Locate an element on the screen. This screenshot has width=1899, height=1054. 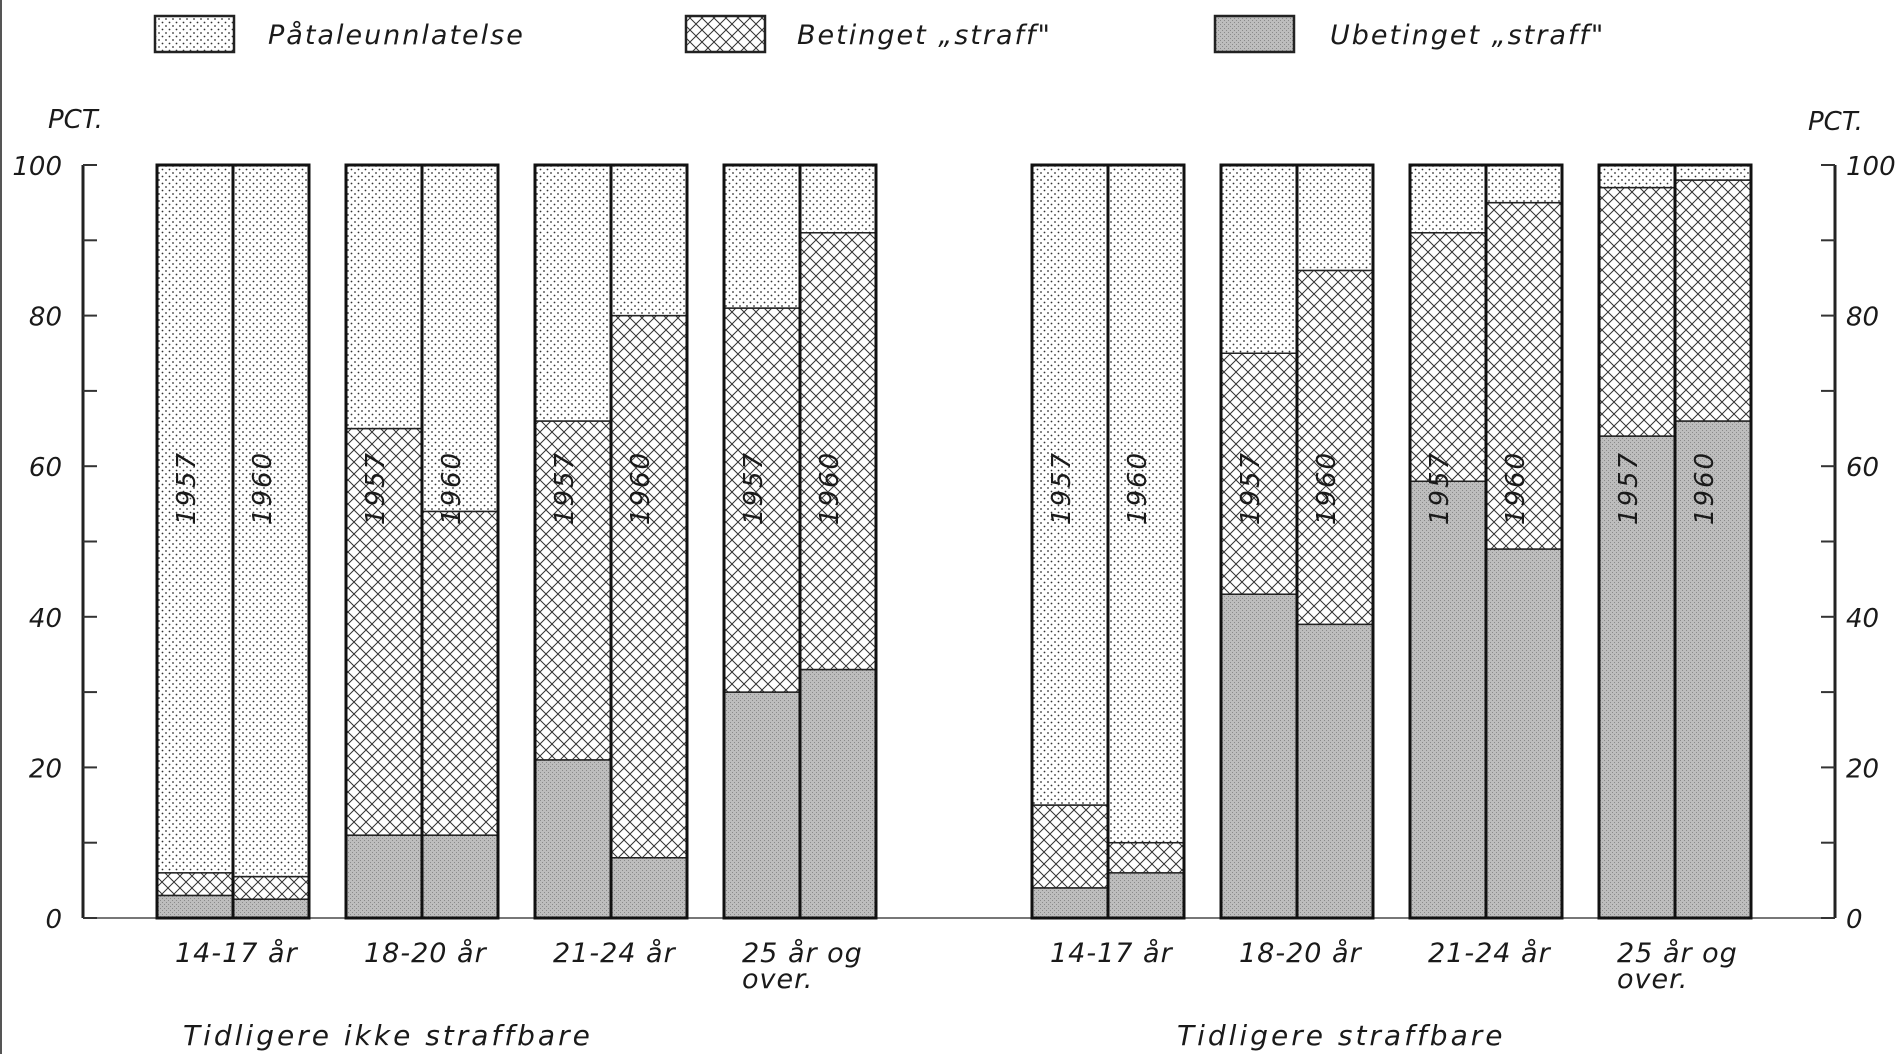
y-tick-label-right: 60 is located at coordinates (1862, 468).